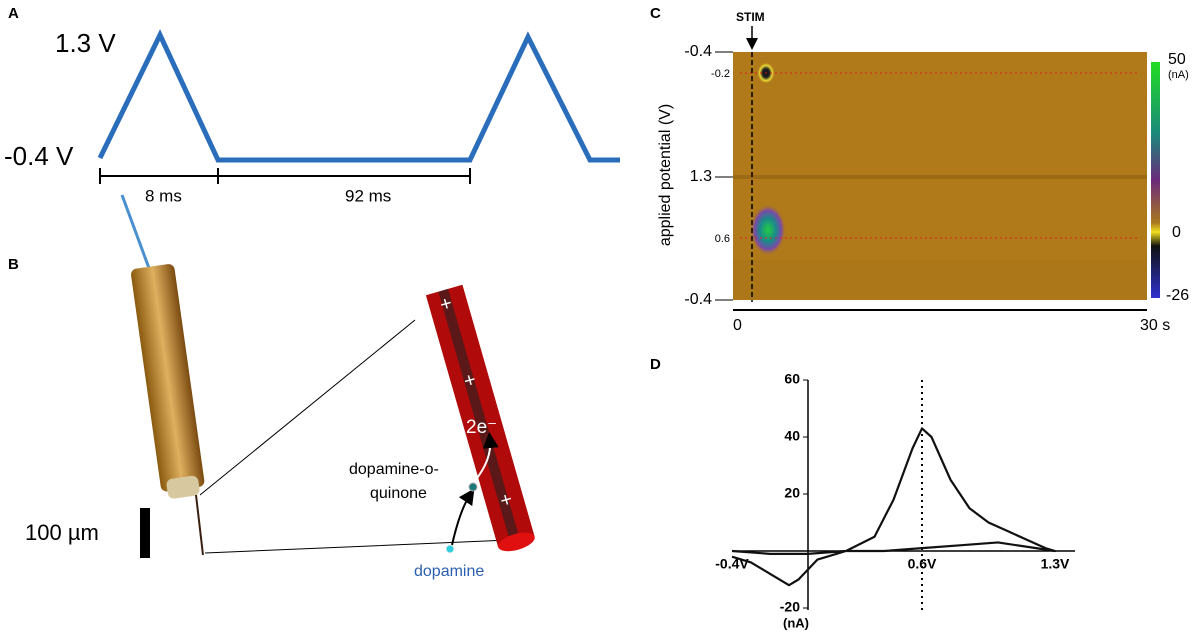 The width and height of the screenshot is (1200, 643). What do you see at coordinates (1055, 564) in the screenshot?
I see `x-tick-label: 1.3V` at bounding box center [1055, 564].